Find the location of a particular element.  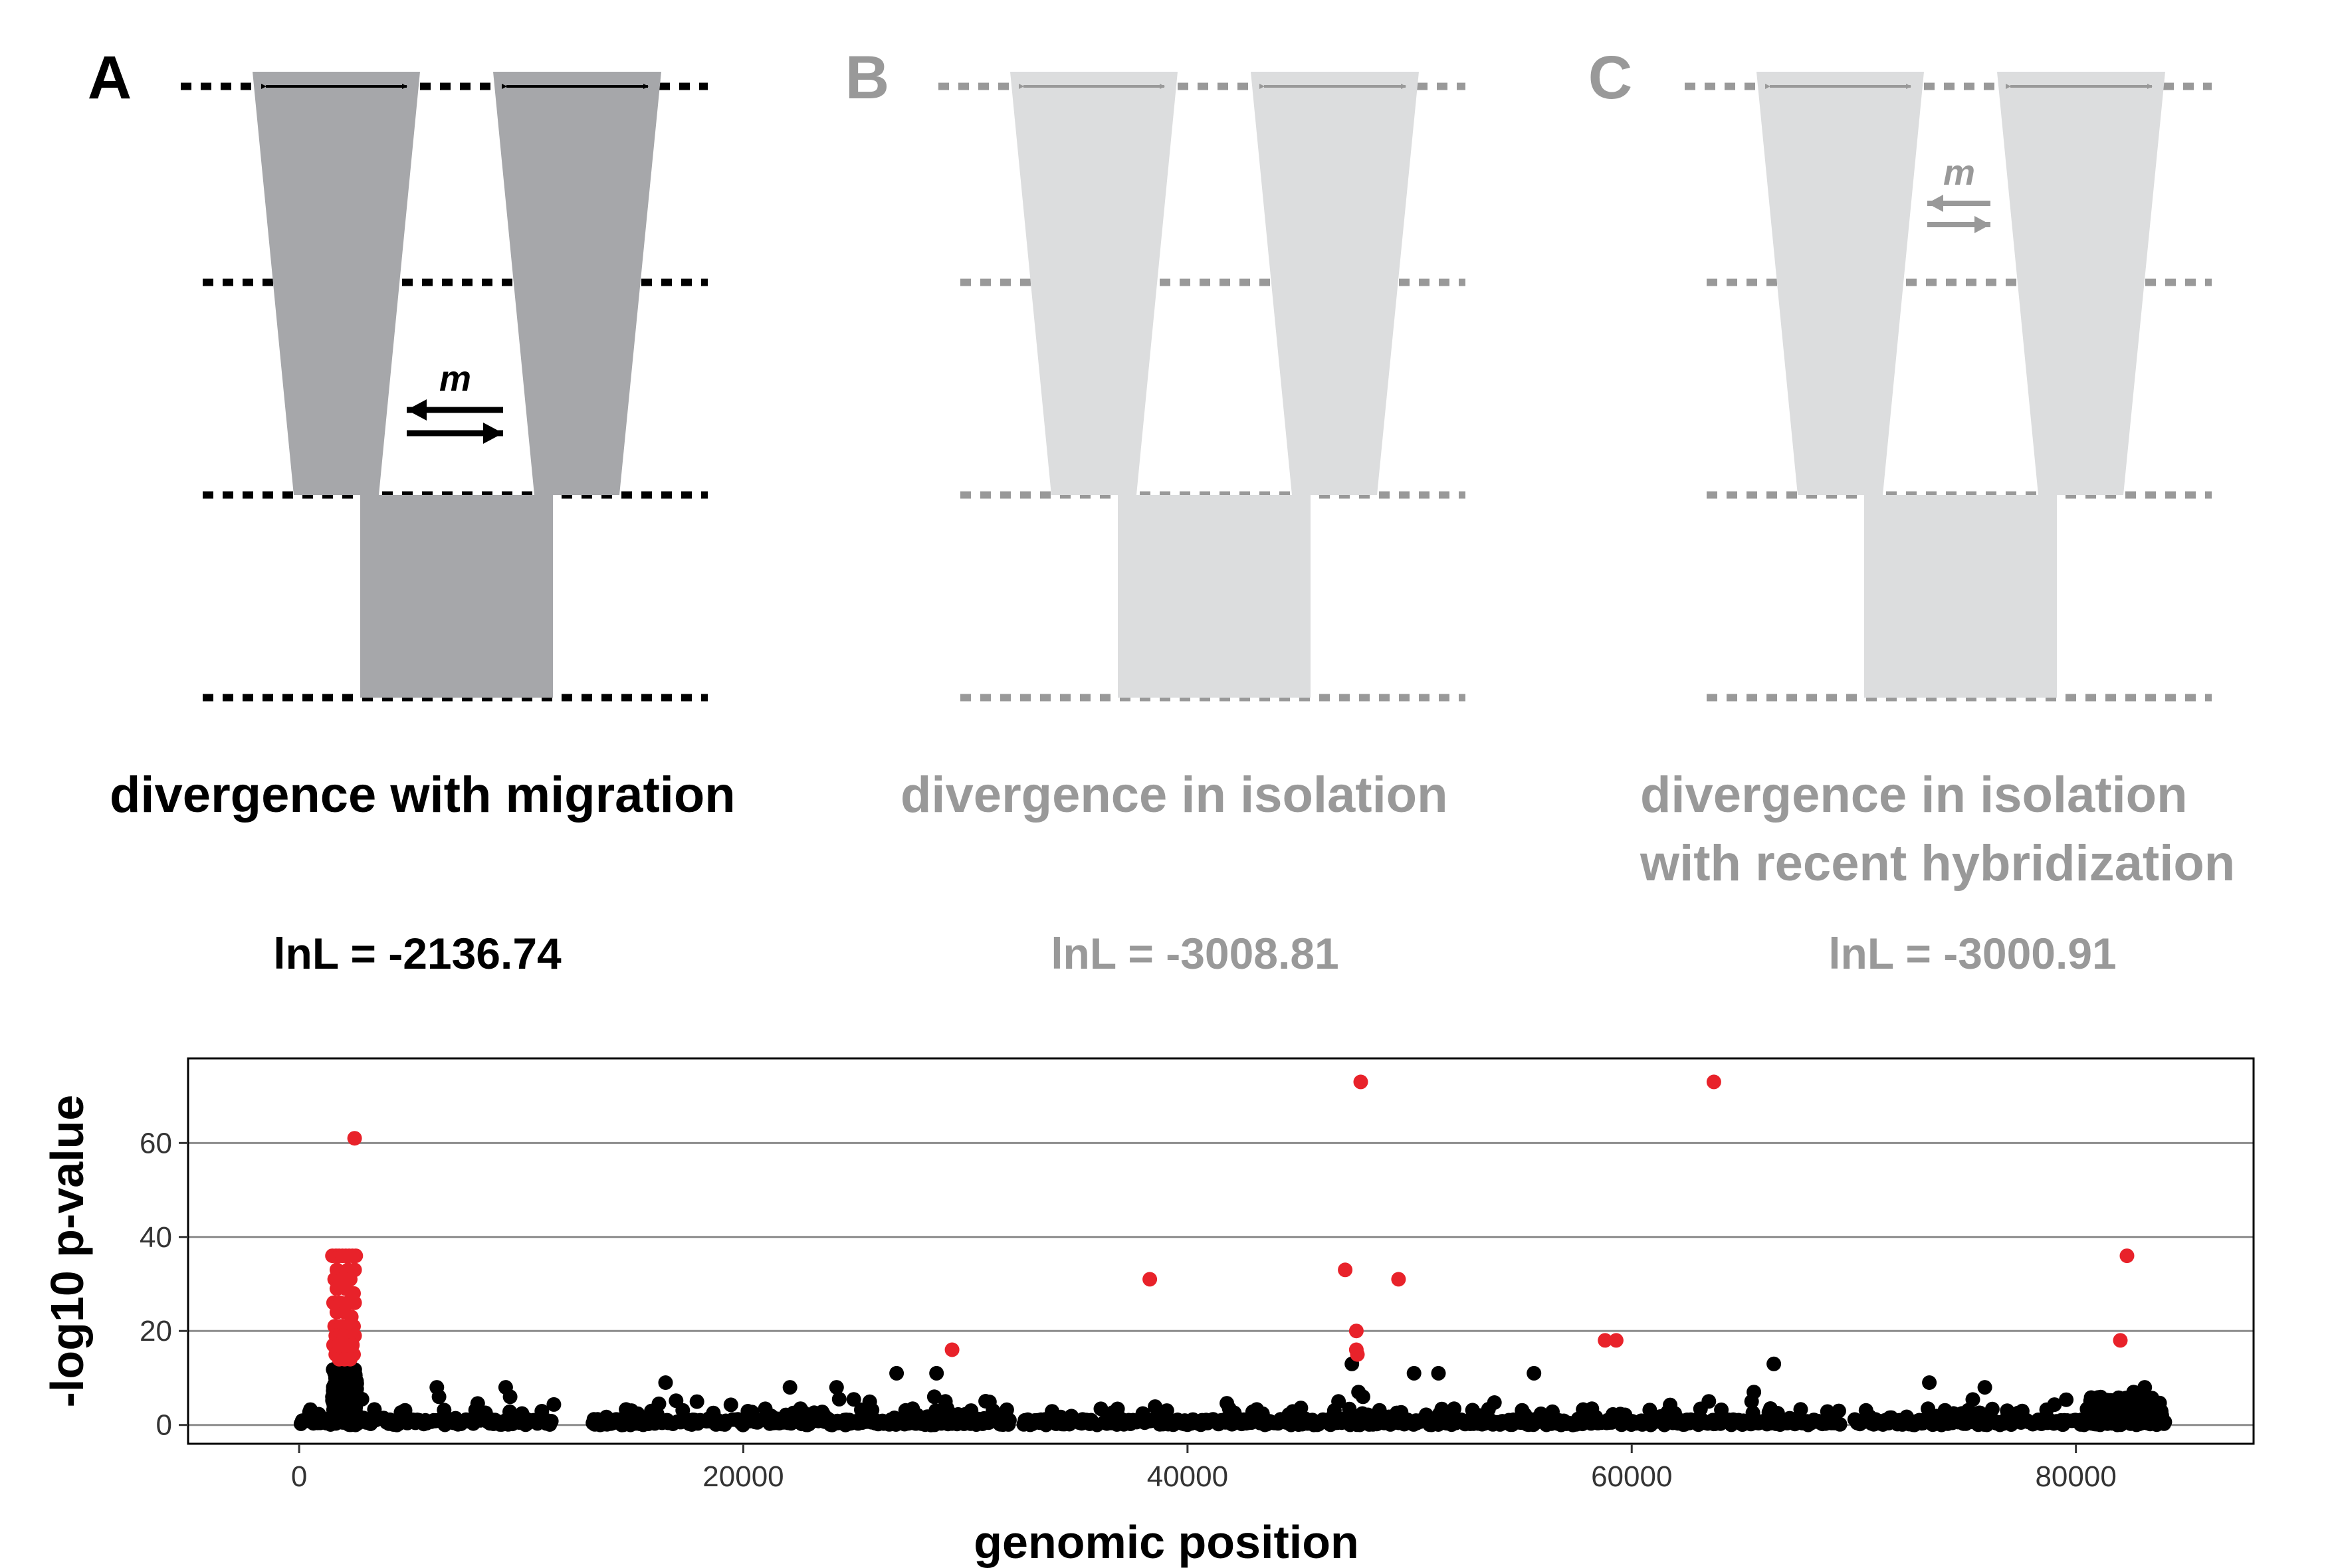

panel-letter: C is located at coordinates (1610, 78).